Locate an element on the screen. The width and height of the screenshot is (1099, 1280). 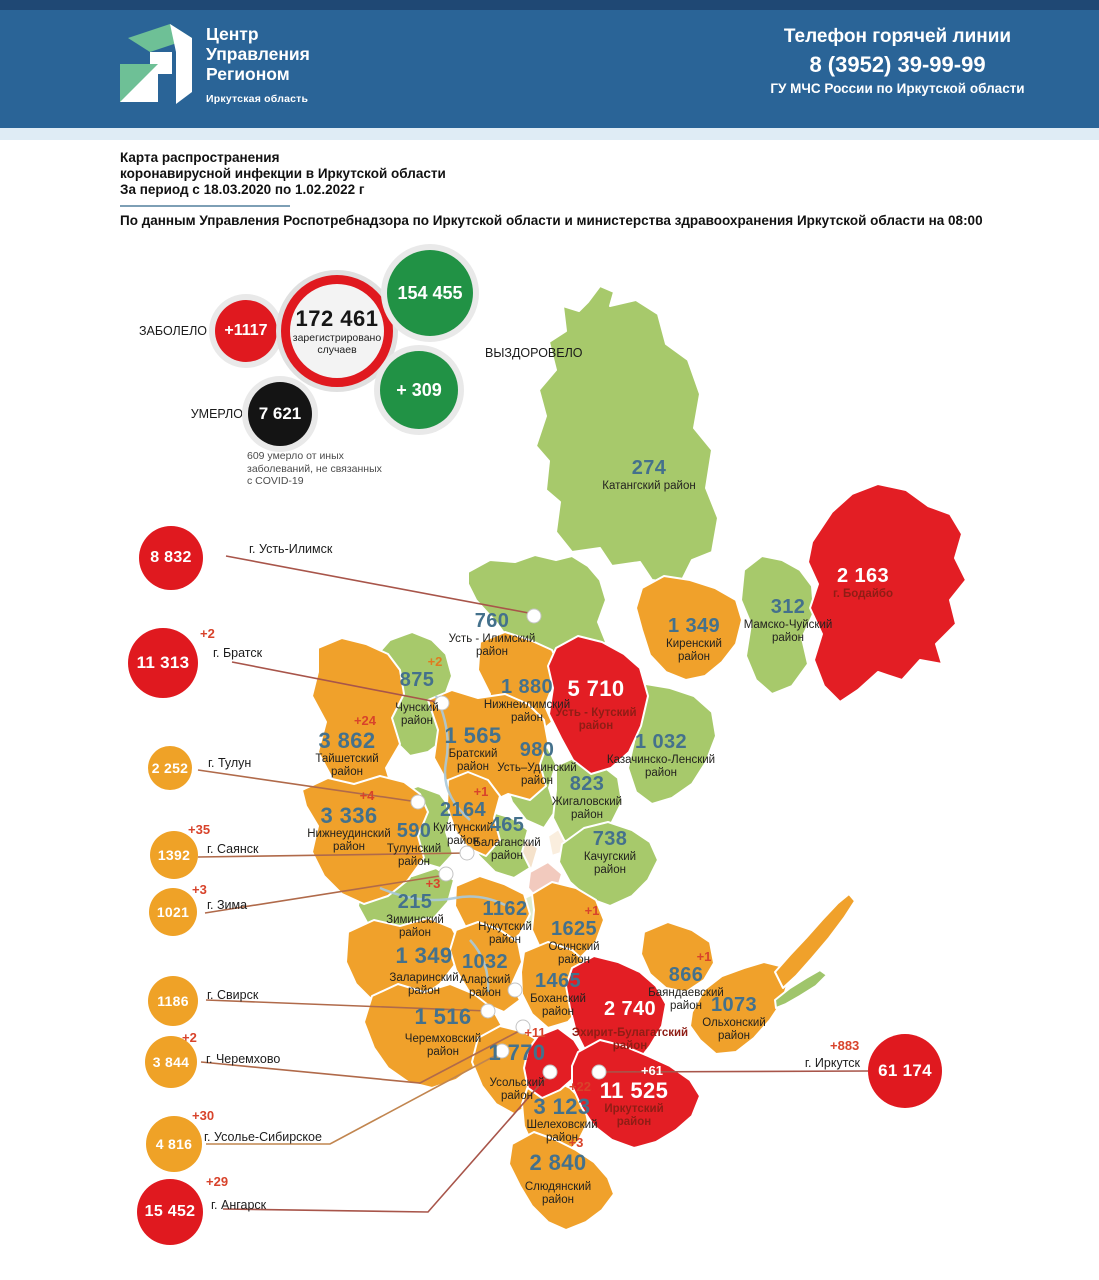
district-kuitunsky-shape is located at coordinates (473, 814).